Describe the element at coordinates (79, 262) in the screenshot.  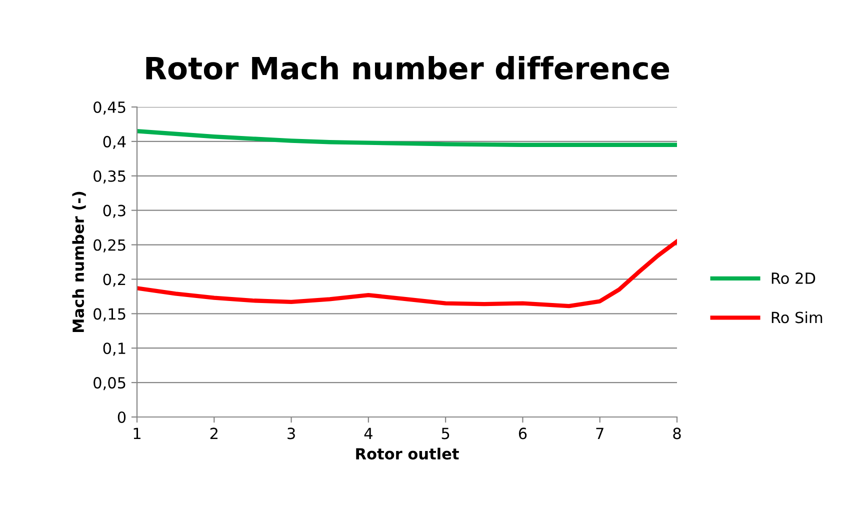
I see `y-axis-title: Mach number (-)` at that location.